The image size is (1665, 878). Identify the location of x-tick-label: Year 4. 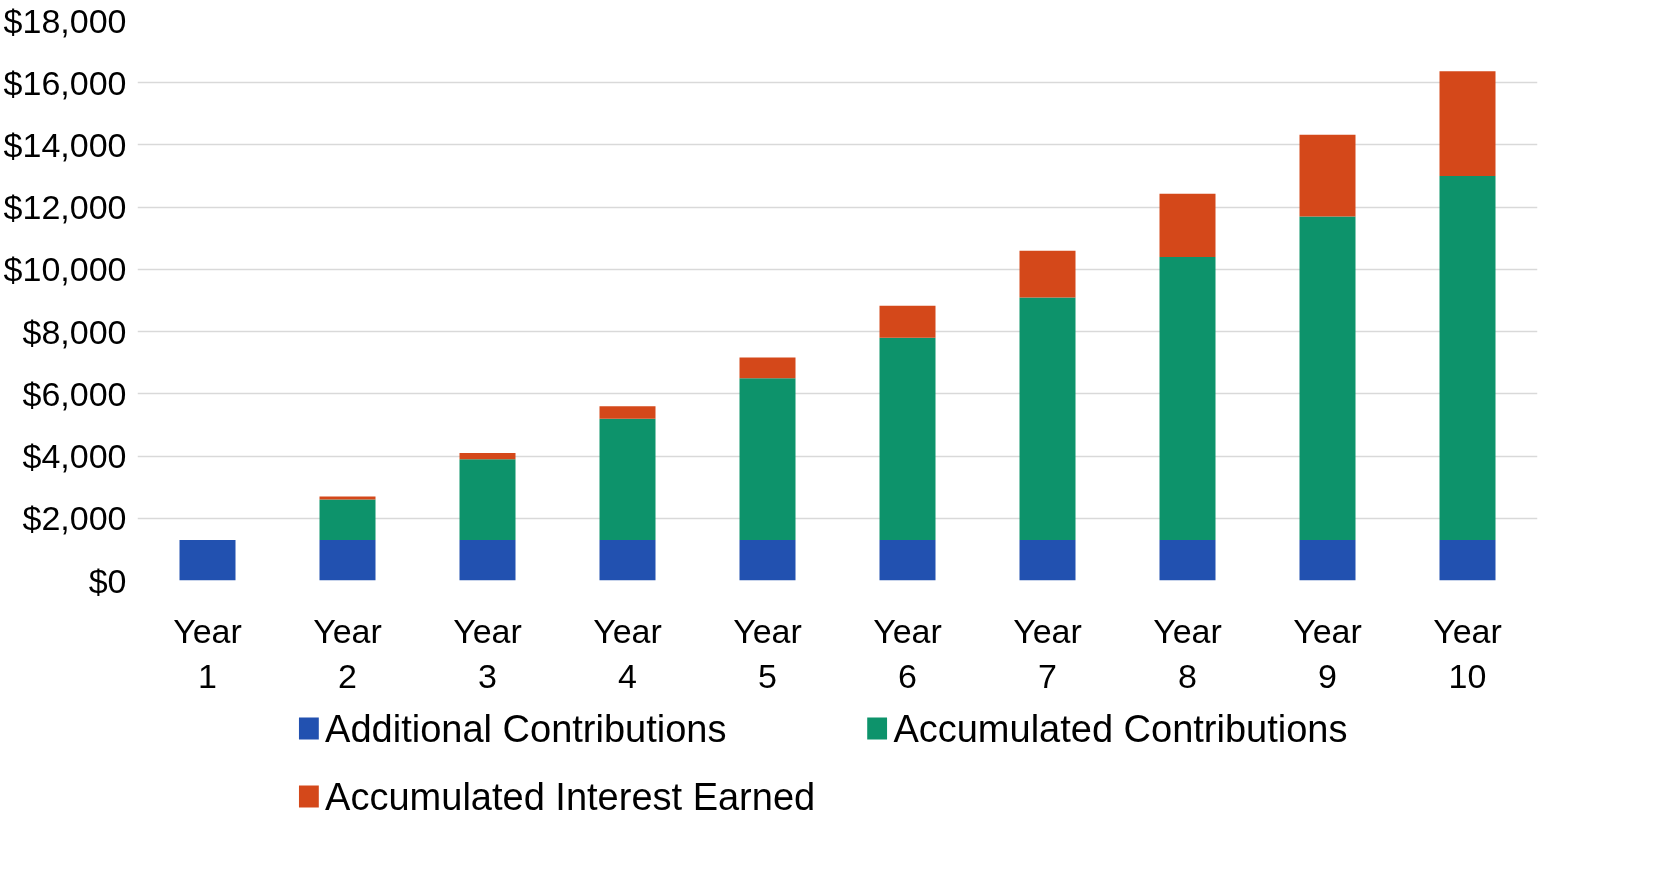
(627, 653).